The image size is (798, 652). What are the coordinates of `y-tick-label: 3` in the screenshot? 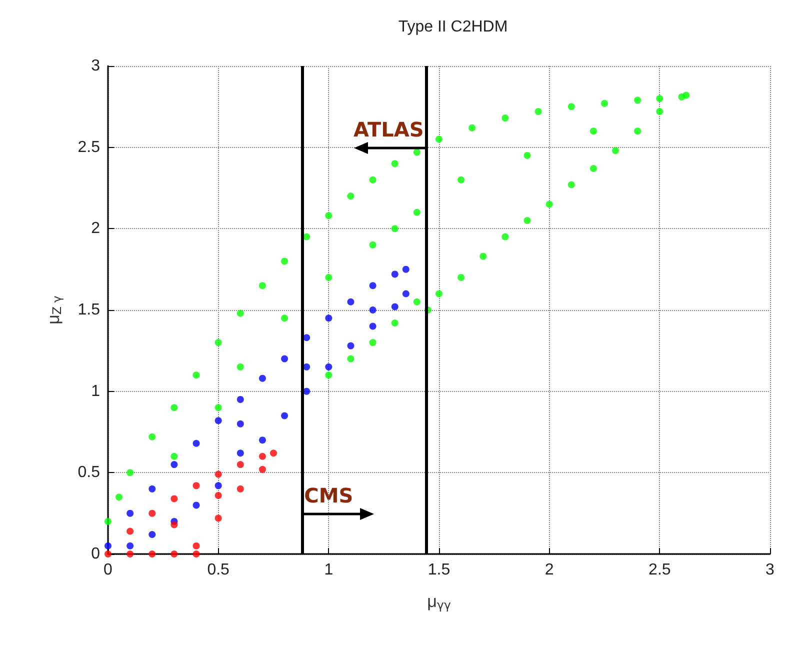 It's located at (95, 66).